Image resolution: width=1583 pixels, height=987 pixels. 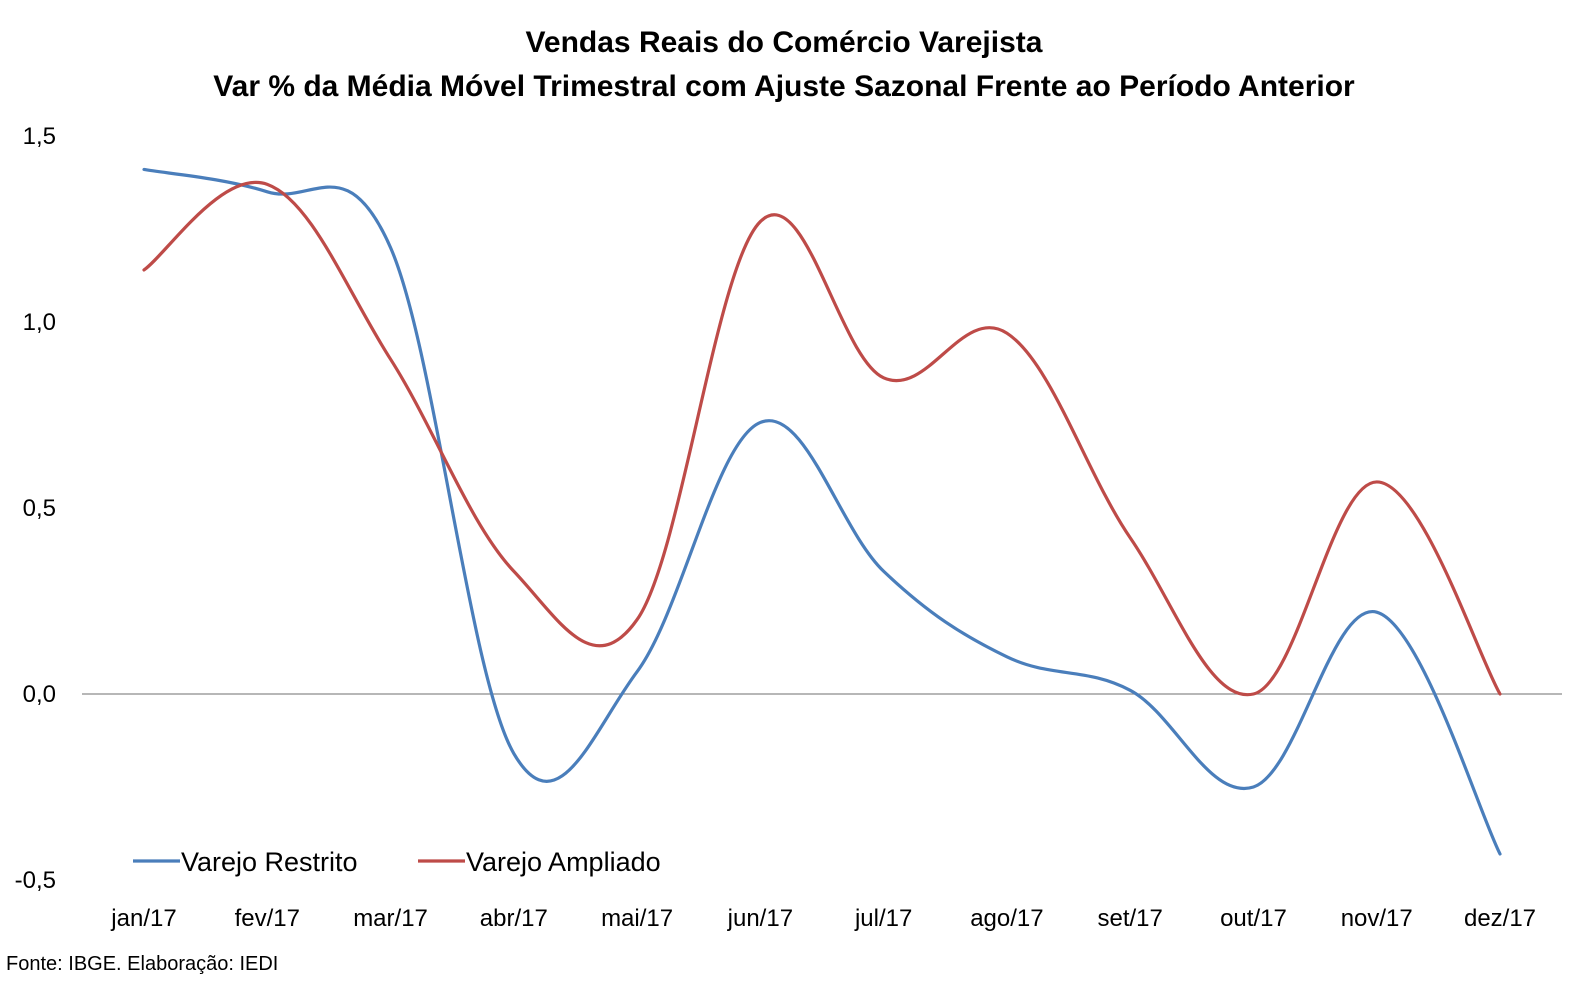 I want to click on x-tick-label: jan/17, so click(x=143, y=918).